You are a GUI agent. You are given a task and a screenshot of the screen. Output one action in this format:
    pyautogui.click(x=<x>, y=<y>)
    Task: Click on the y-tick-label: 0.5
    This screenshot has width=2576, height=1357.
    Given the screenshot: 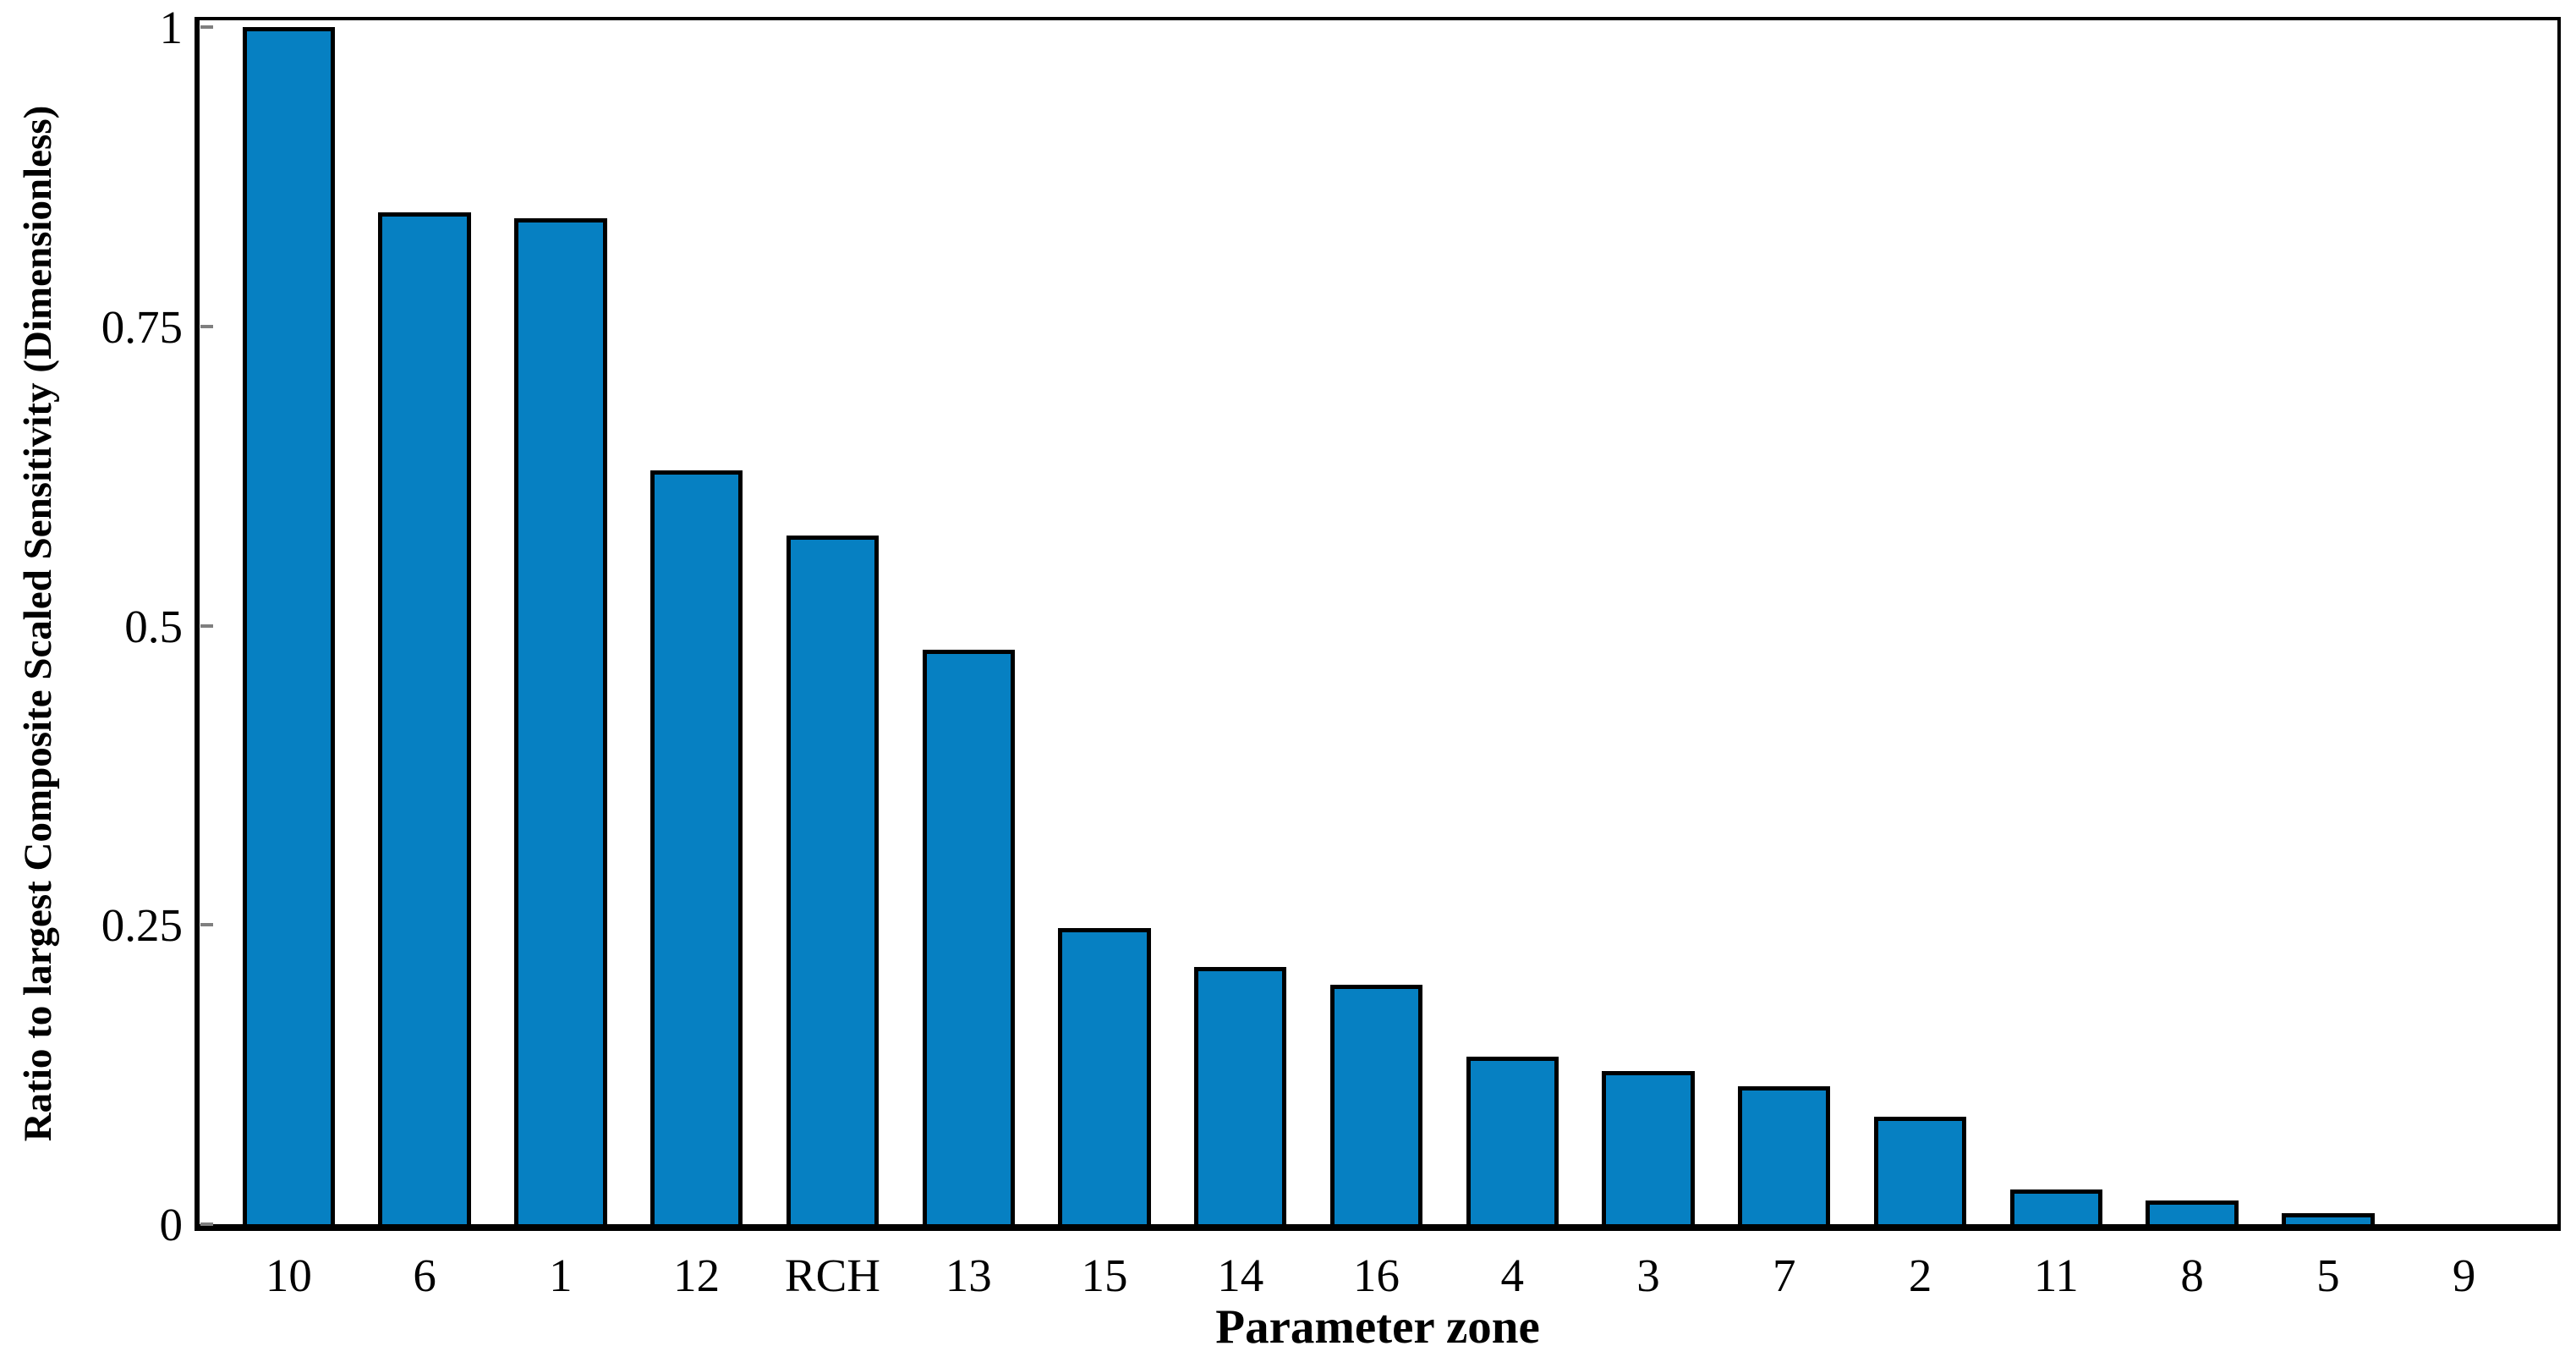 What is the action you would take?
    pyautogui.click(x=153, y=626)
    